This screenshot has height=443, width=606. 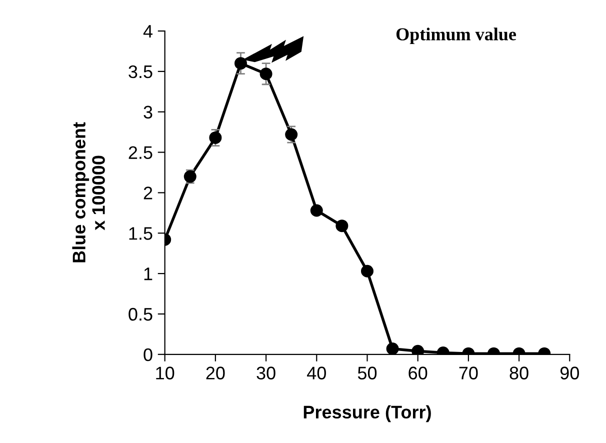 I want to click on y-tick-label: 2.5, so click(x=140, y=152).